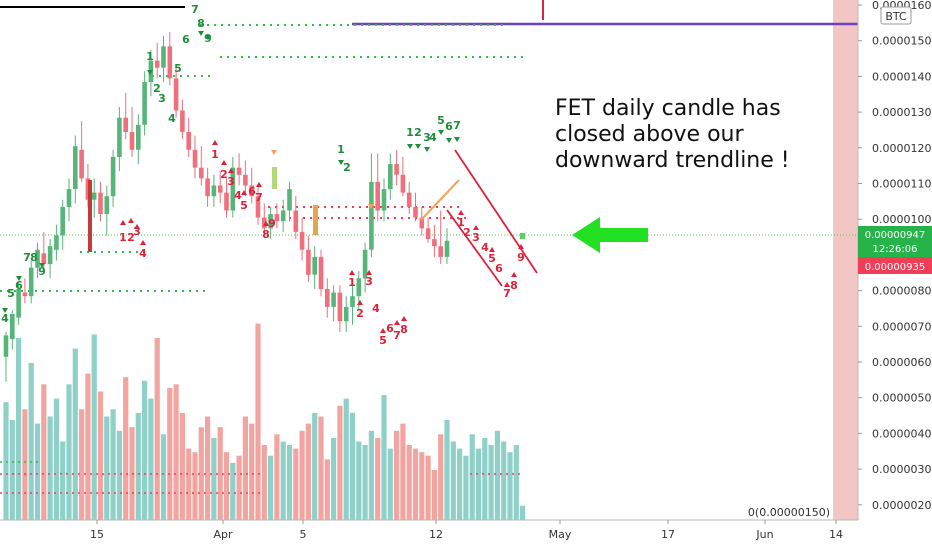 Image resolution: width=932 pixels, height=550 pixels. Describe the element at coordinates (902, 112) in the screenshot. I see `price-axis-tick-label: 0.00001300` at that location.